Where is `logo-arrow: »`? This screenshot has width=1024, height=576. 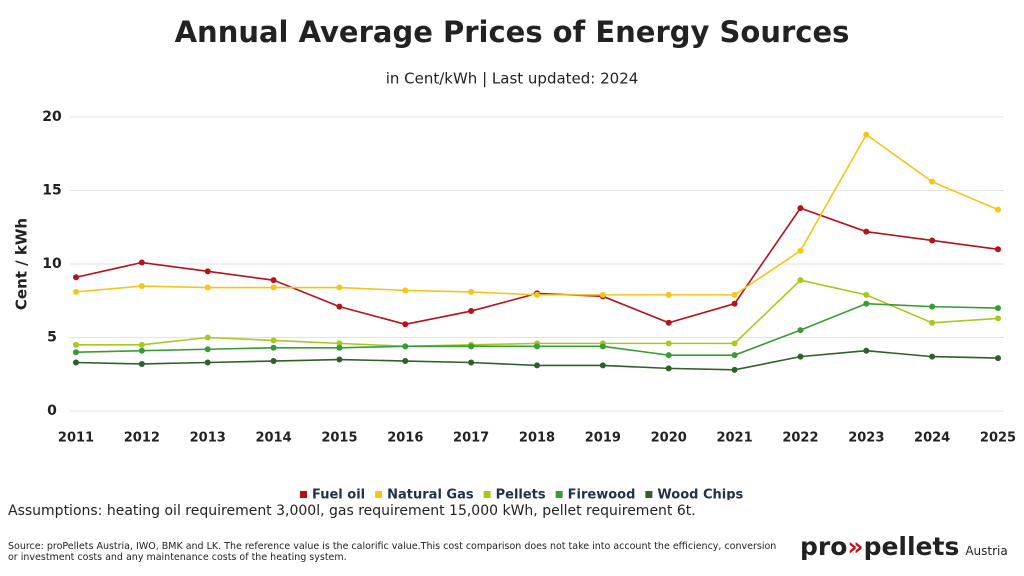 logo-arrow: » is located at coordinates (855, 546).